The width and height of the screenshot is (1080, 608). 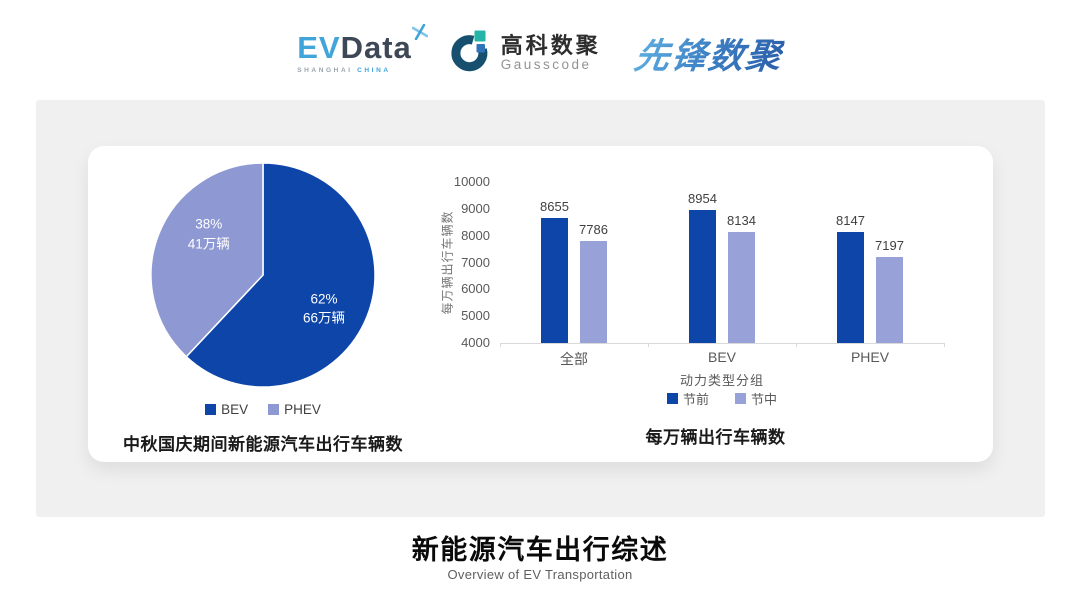 I want to click on bar-chart-title: 每万辆出行车辆数, so click(x=715, y=437).